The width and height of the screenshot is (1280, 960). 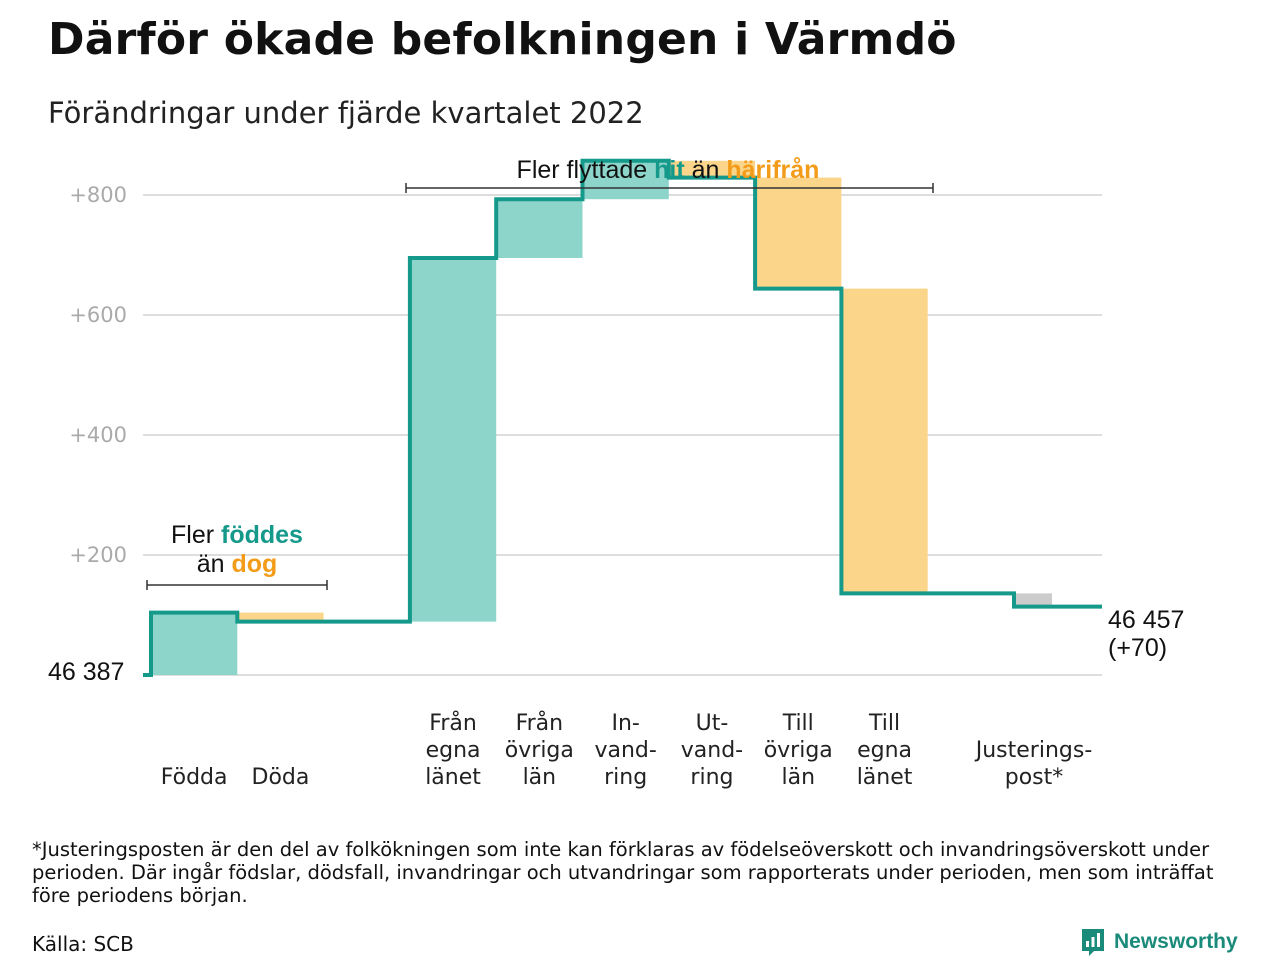 I want to click on annotation-births-highlight: föddes, so click(x=262, y=535).